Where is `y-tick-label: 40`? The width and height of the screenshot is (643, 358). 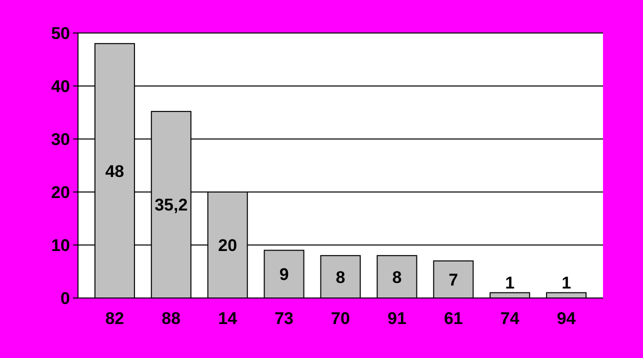 y-tick-label: 40 is located at coordinates (60, 86).